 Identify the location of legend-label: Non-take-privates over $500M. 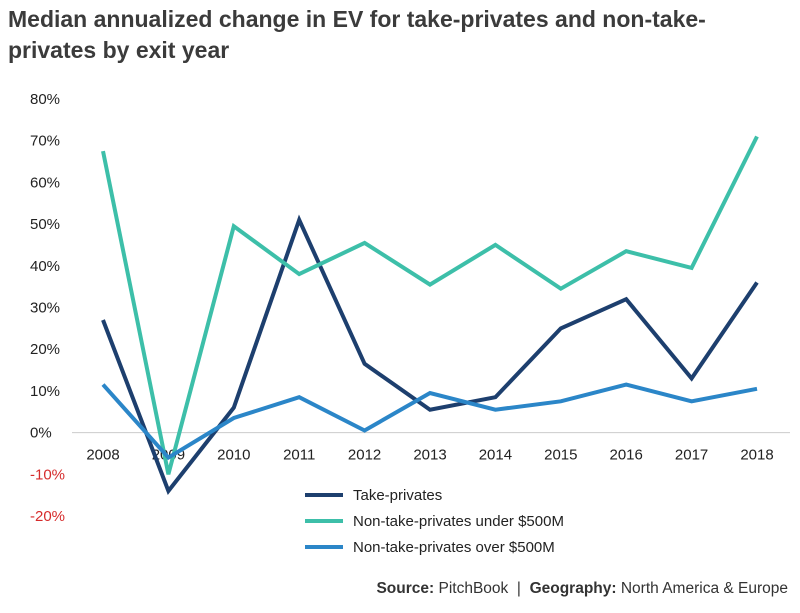
(454, 547).